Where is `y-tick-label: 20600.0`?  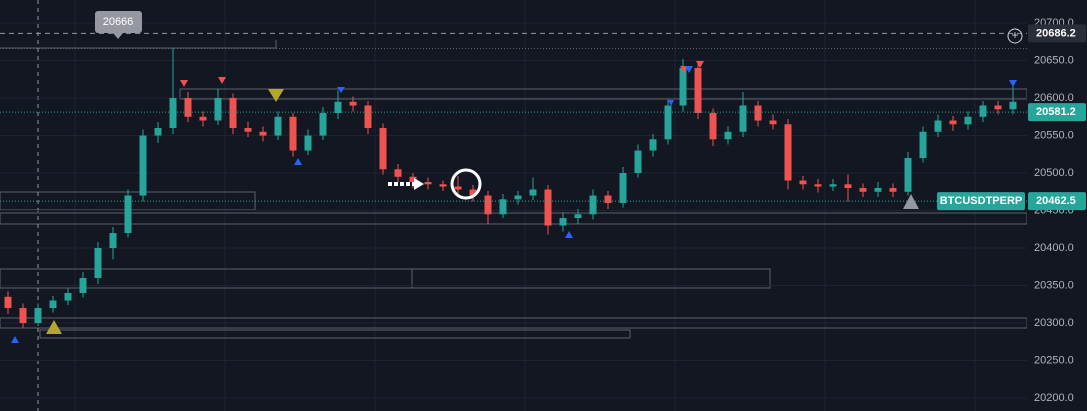
y-tick-label: 20600.0 is located at coordinates (1054, 98).